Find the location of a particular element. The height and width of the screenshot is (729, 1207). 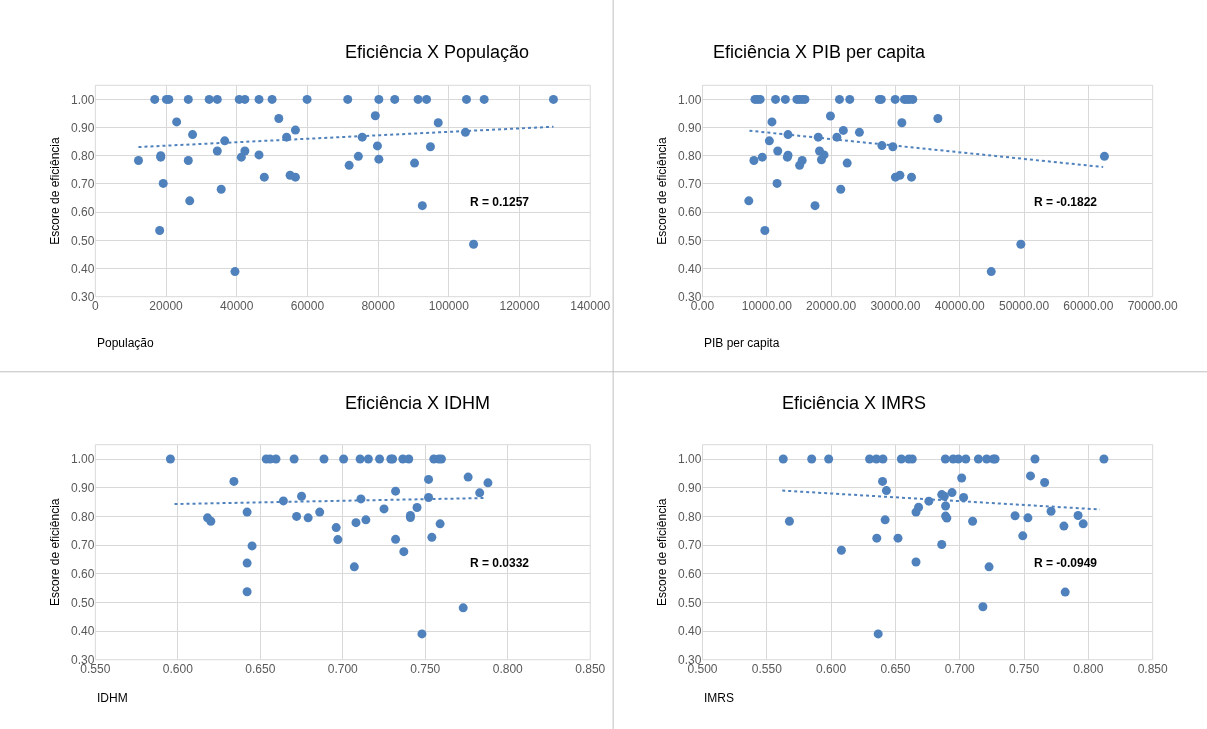

x-tick-label: 40000.00 is located at coordinates (960, 305).